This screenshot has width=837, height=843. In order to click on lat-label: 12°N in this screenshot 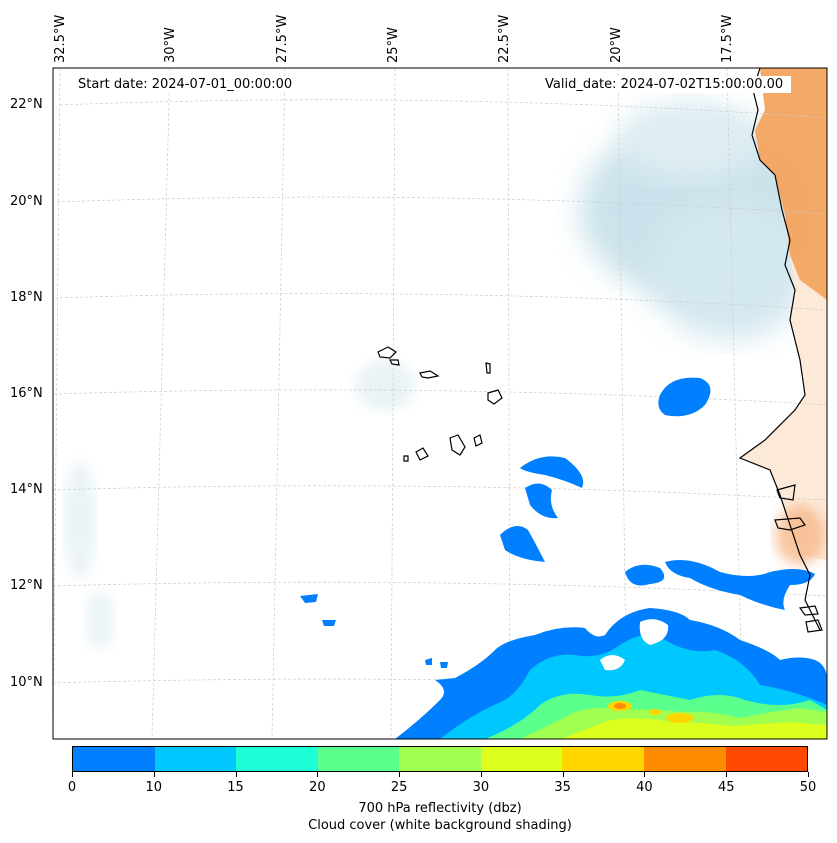, I will do `click(26, 585)`.